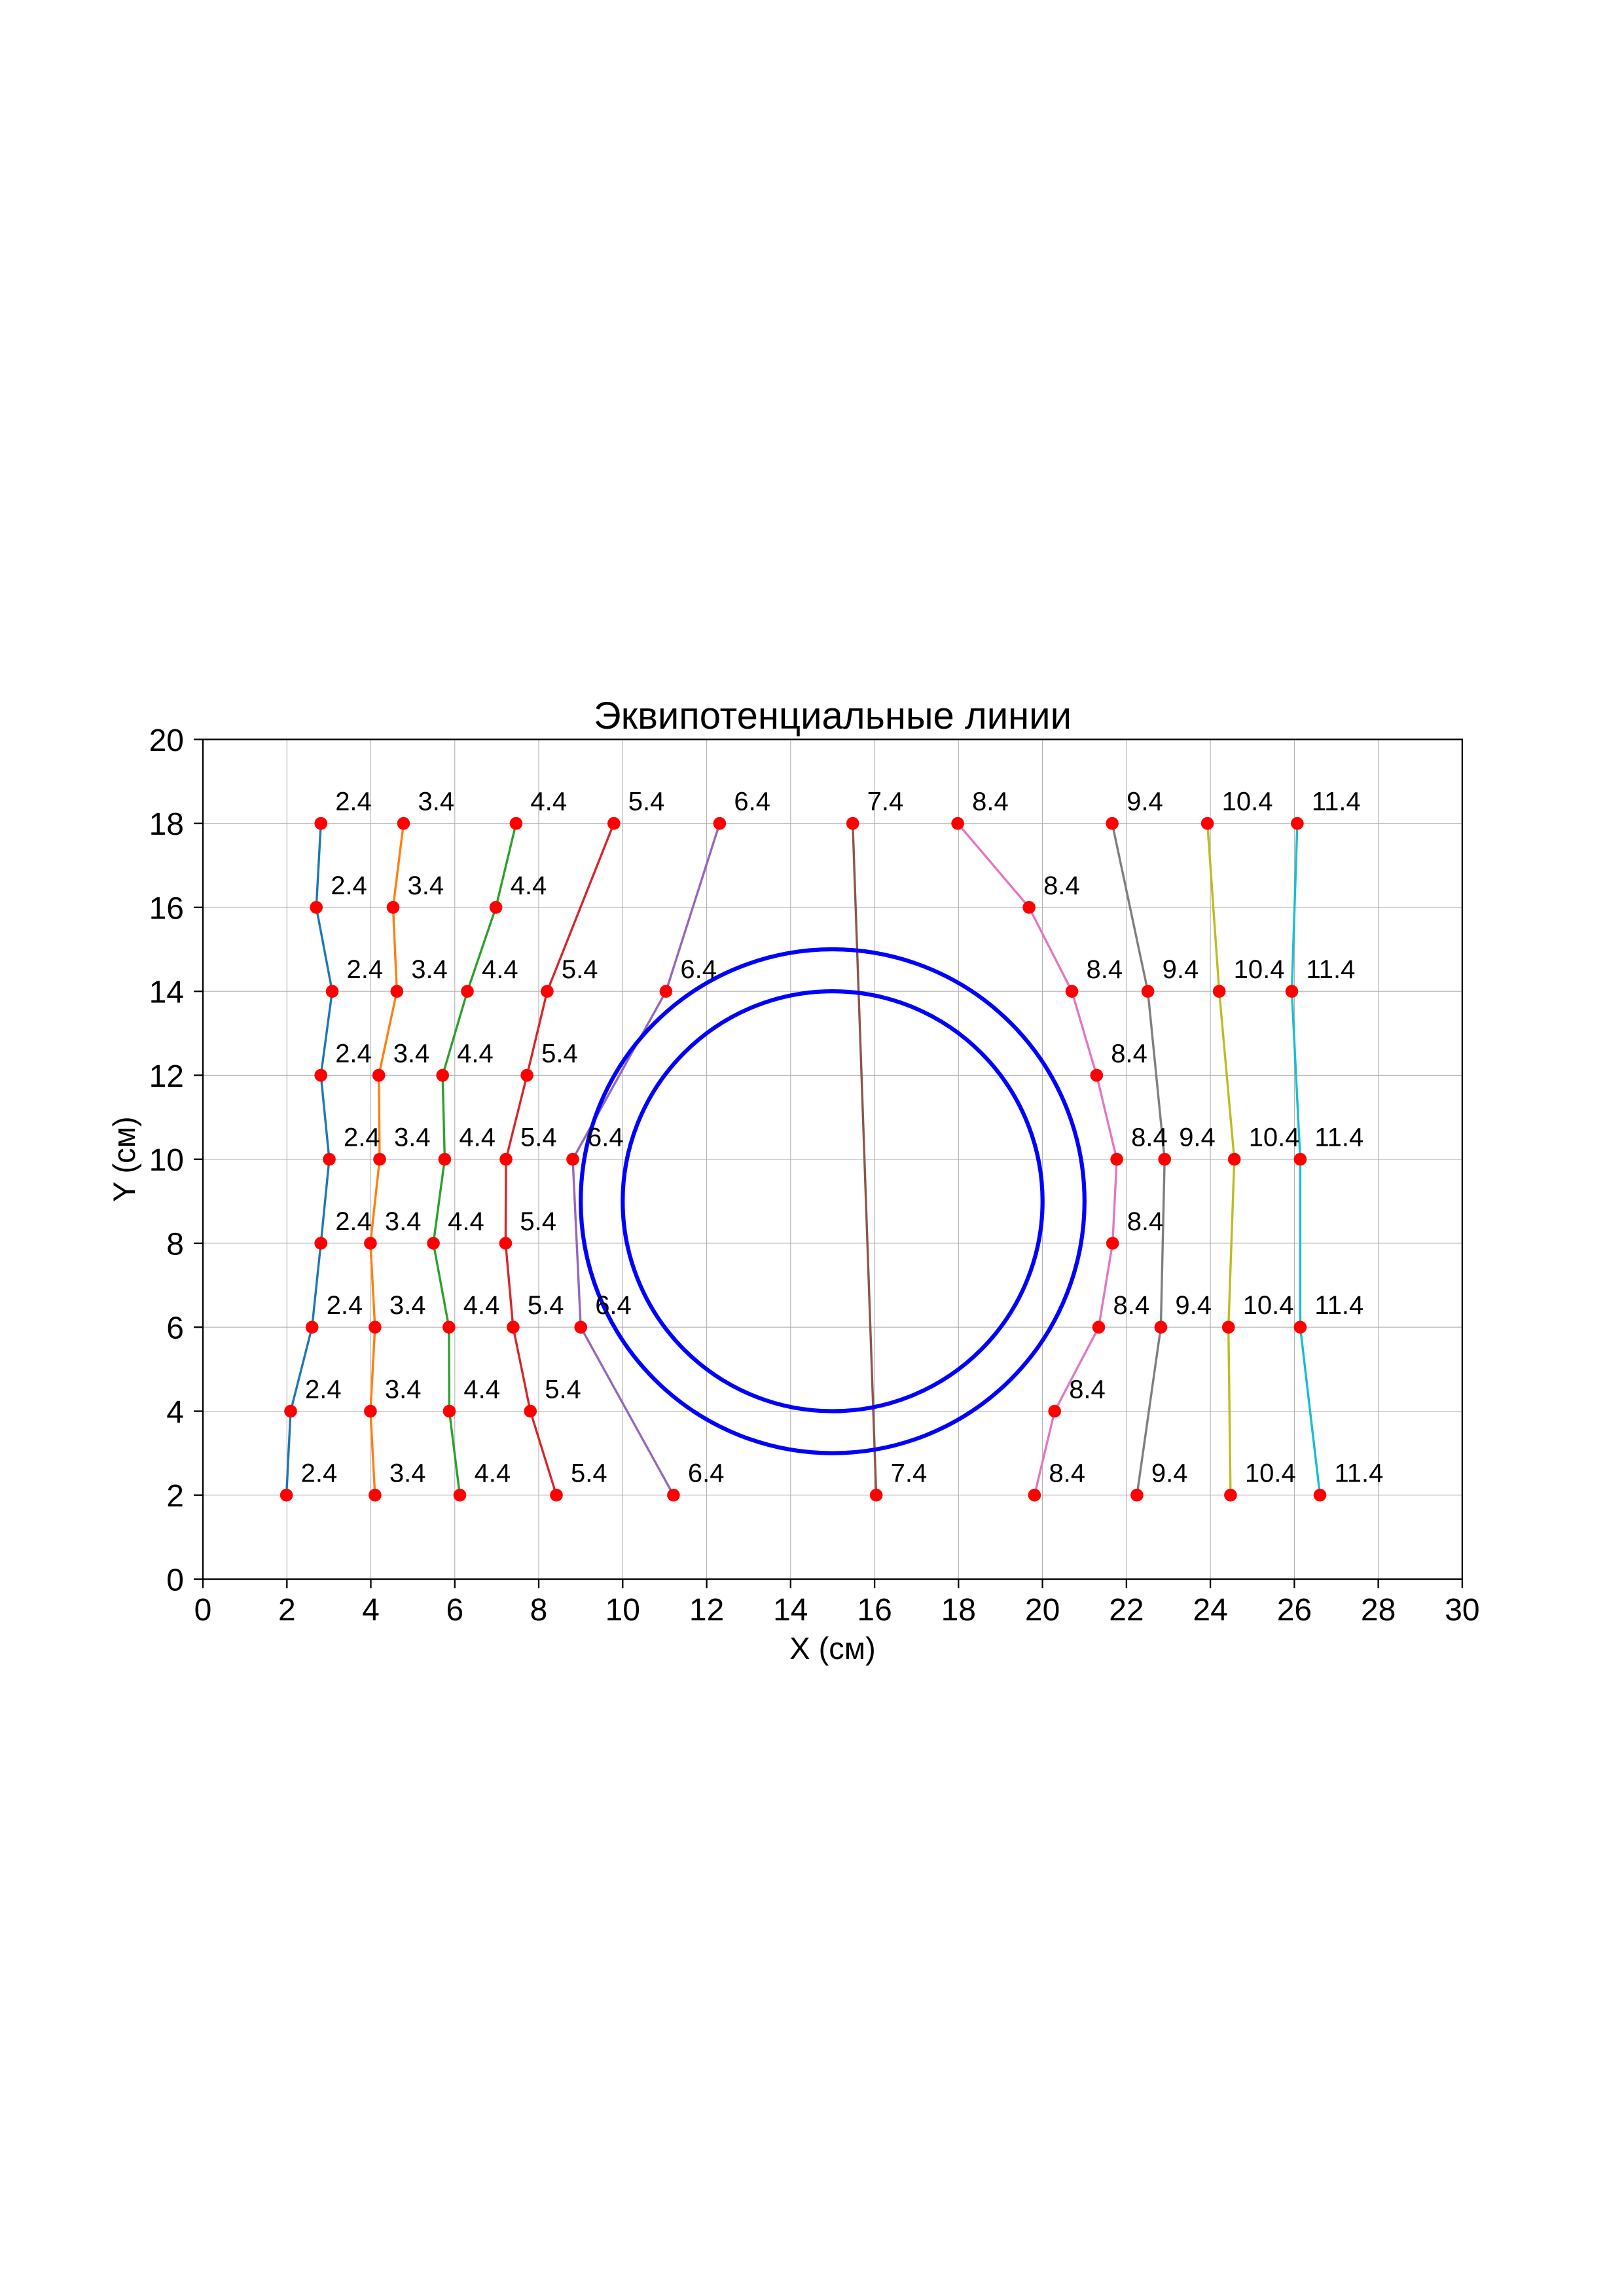  What do you see at coordinates (124, 1159) in the screenshot?
I see `svg-text: Y (см)` at bounding box center [124, 1159].